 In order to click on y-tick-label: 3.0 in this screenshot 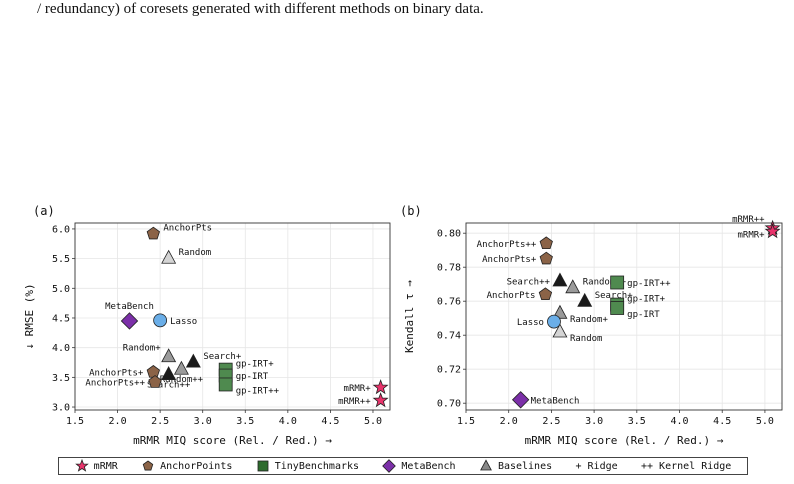, I will do `click(61, 408)`.